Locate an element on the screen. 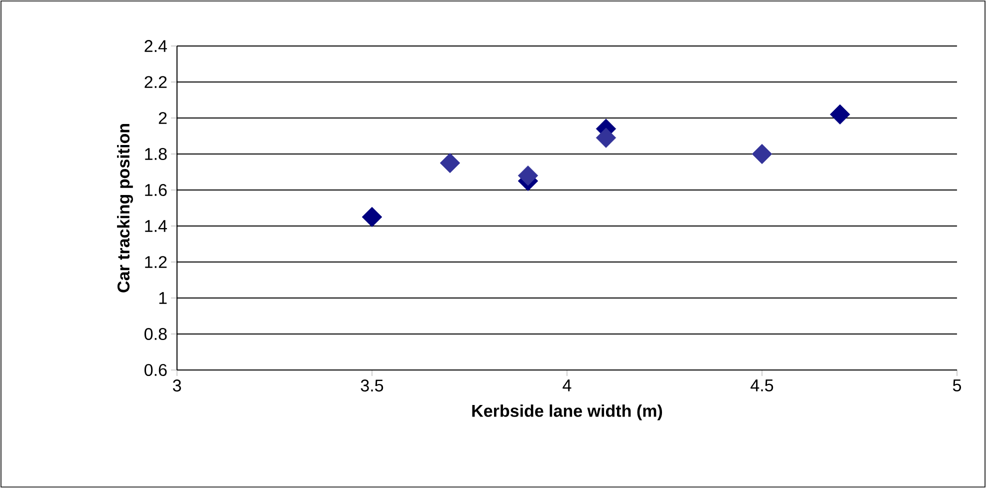 The image size is (986, 488). y-tick-label: 1.8 is located at coordinates (156, 154).